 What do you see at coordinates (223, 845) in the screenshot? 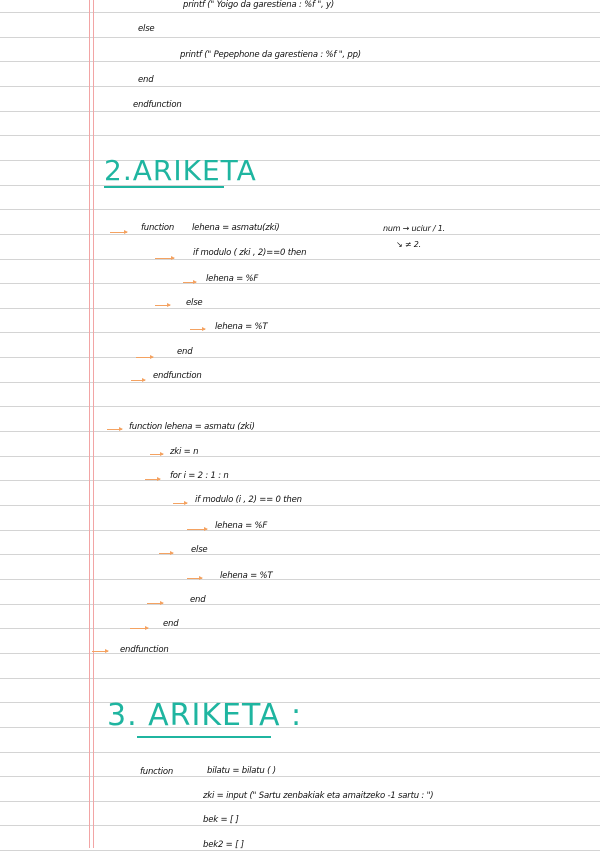
I see `code-line: bek2 = [ ]` at bounding box center [223, 845].